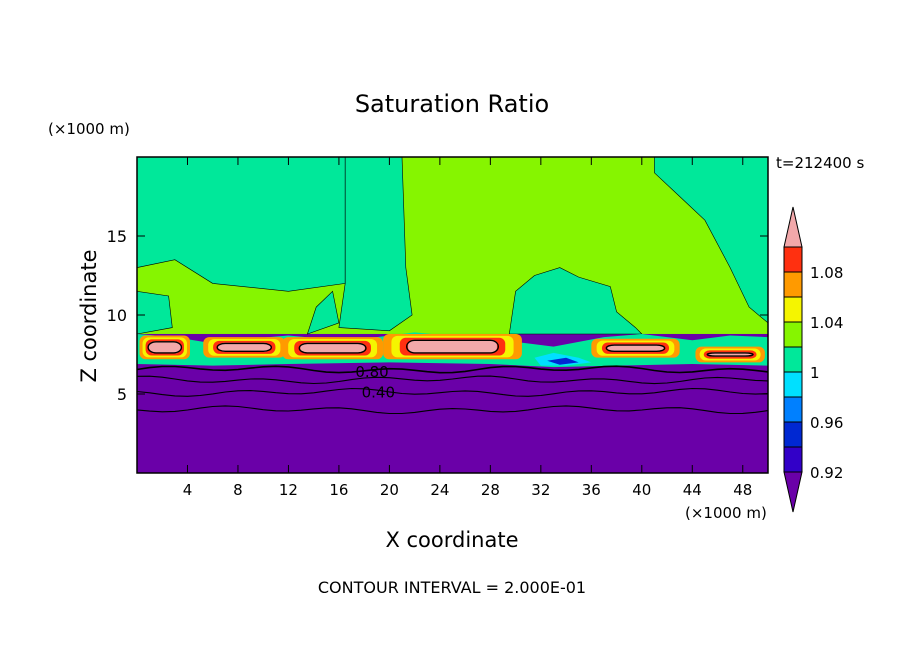 The height and width of the screenshot is (654, 904). I want to click on x-tick-label: 24, so click(439, 490).